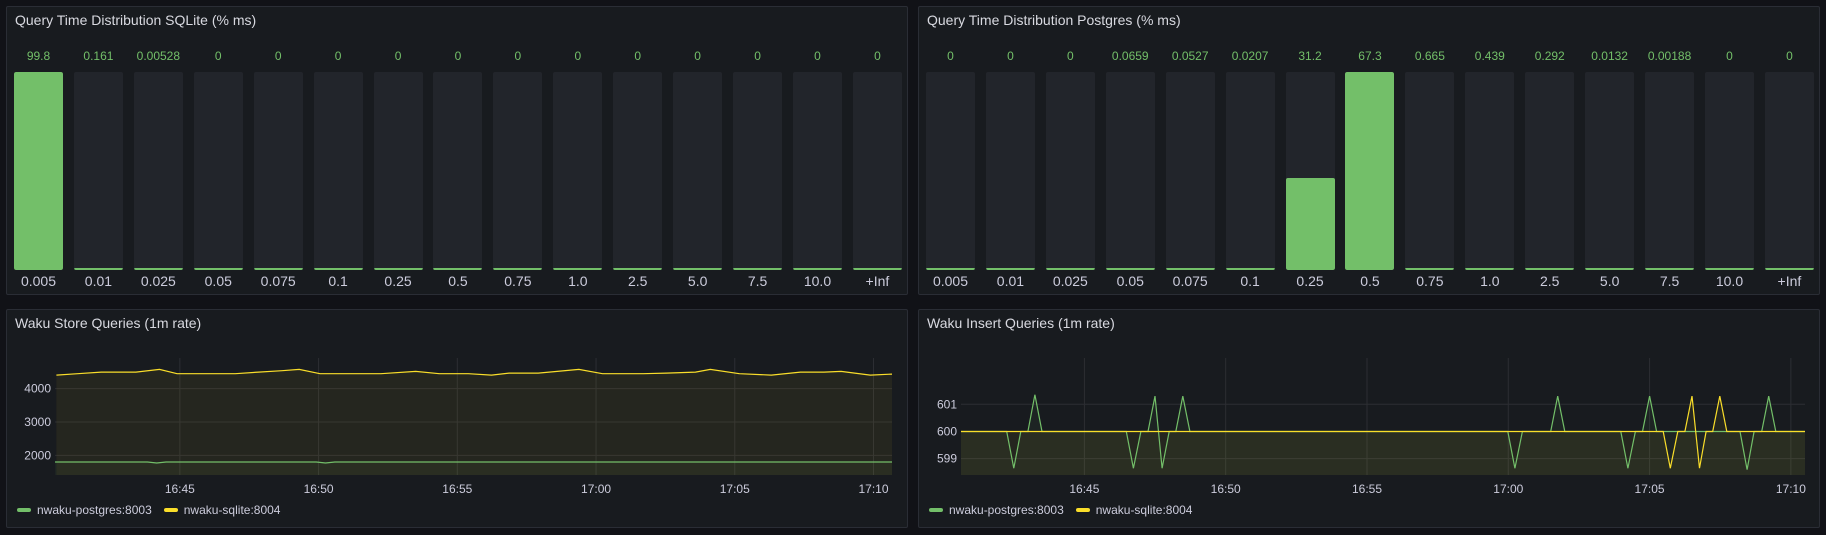  I want to click on bar-value-label: 0.00188, so click(1669, 56).